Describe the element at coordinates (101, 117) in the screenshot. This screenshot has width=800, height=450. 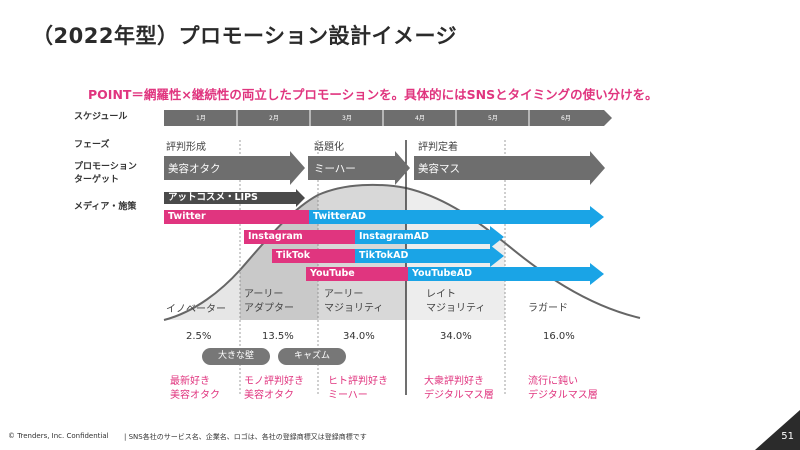
I see `label-schedule: スケジュール` at that location.